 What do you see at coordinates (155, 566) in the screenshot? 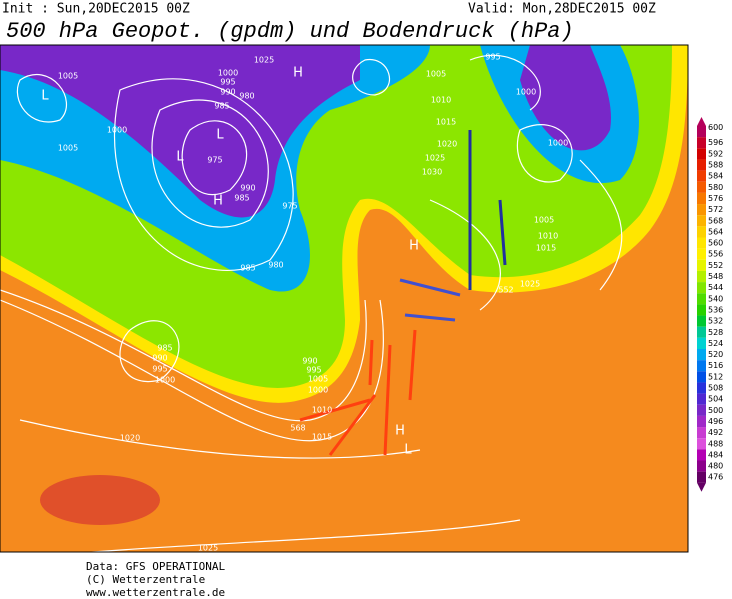
I see `footer-source: Data: GFS OPERATIONAL` at bounding box center [155, 566].